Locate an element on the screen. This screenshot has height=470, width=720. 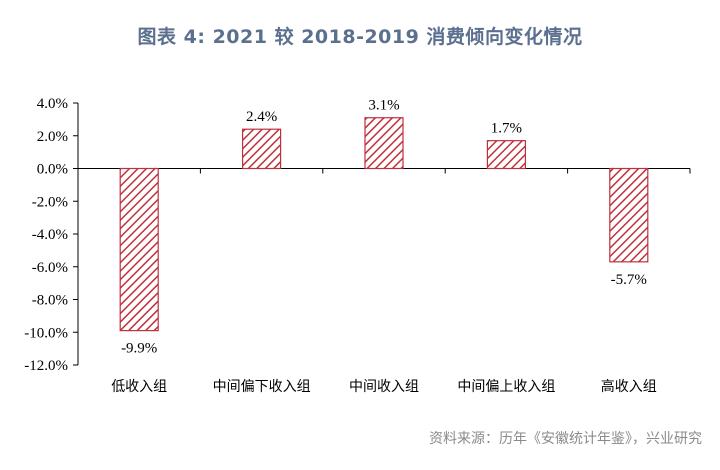
category-label: 中间偏上收入组 is located at coordinates (506, 387).